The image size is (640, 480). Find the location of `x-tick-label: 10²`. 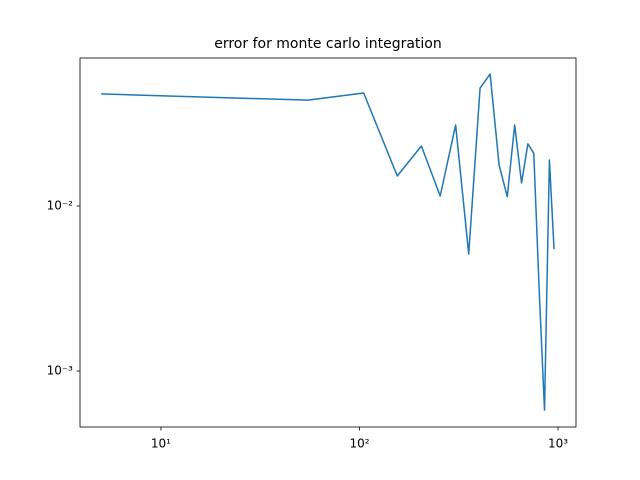

x-tick-label: 10² is located at coordinates (359, 444).